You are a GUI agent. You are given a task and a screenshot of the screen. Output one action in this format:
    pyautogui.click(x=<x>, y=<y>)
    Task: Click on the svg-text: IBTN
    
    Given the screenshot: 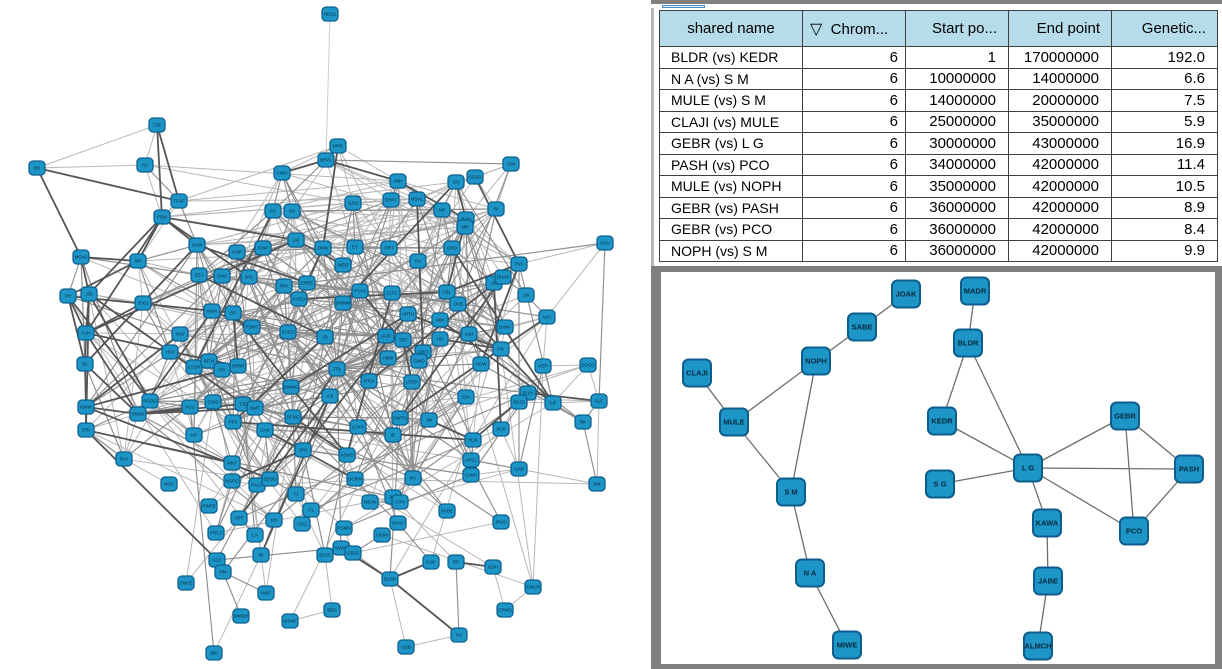 What is the action you would take?
    pyautogui.click(x=209, y=361)
    